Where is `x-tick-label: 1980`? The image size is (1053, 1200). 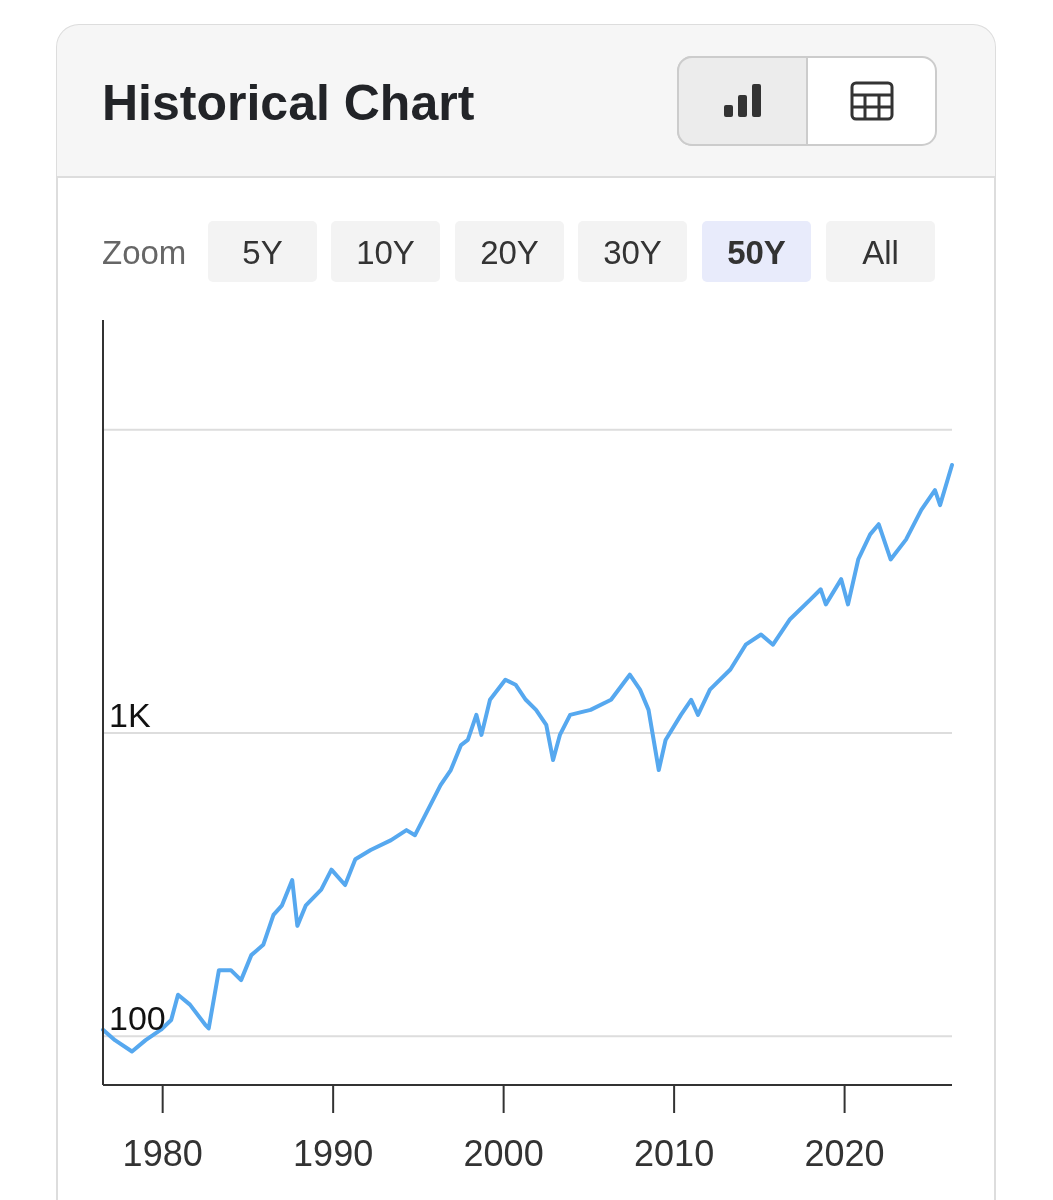 x-tick-label: 1980 is located at coordinates (162, 1153).